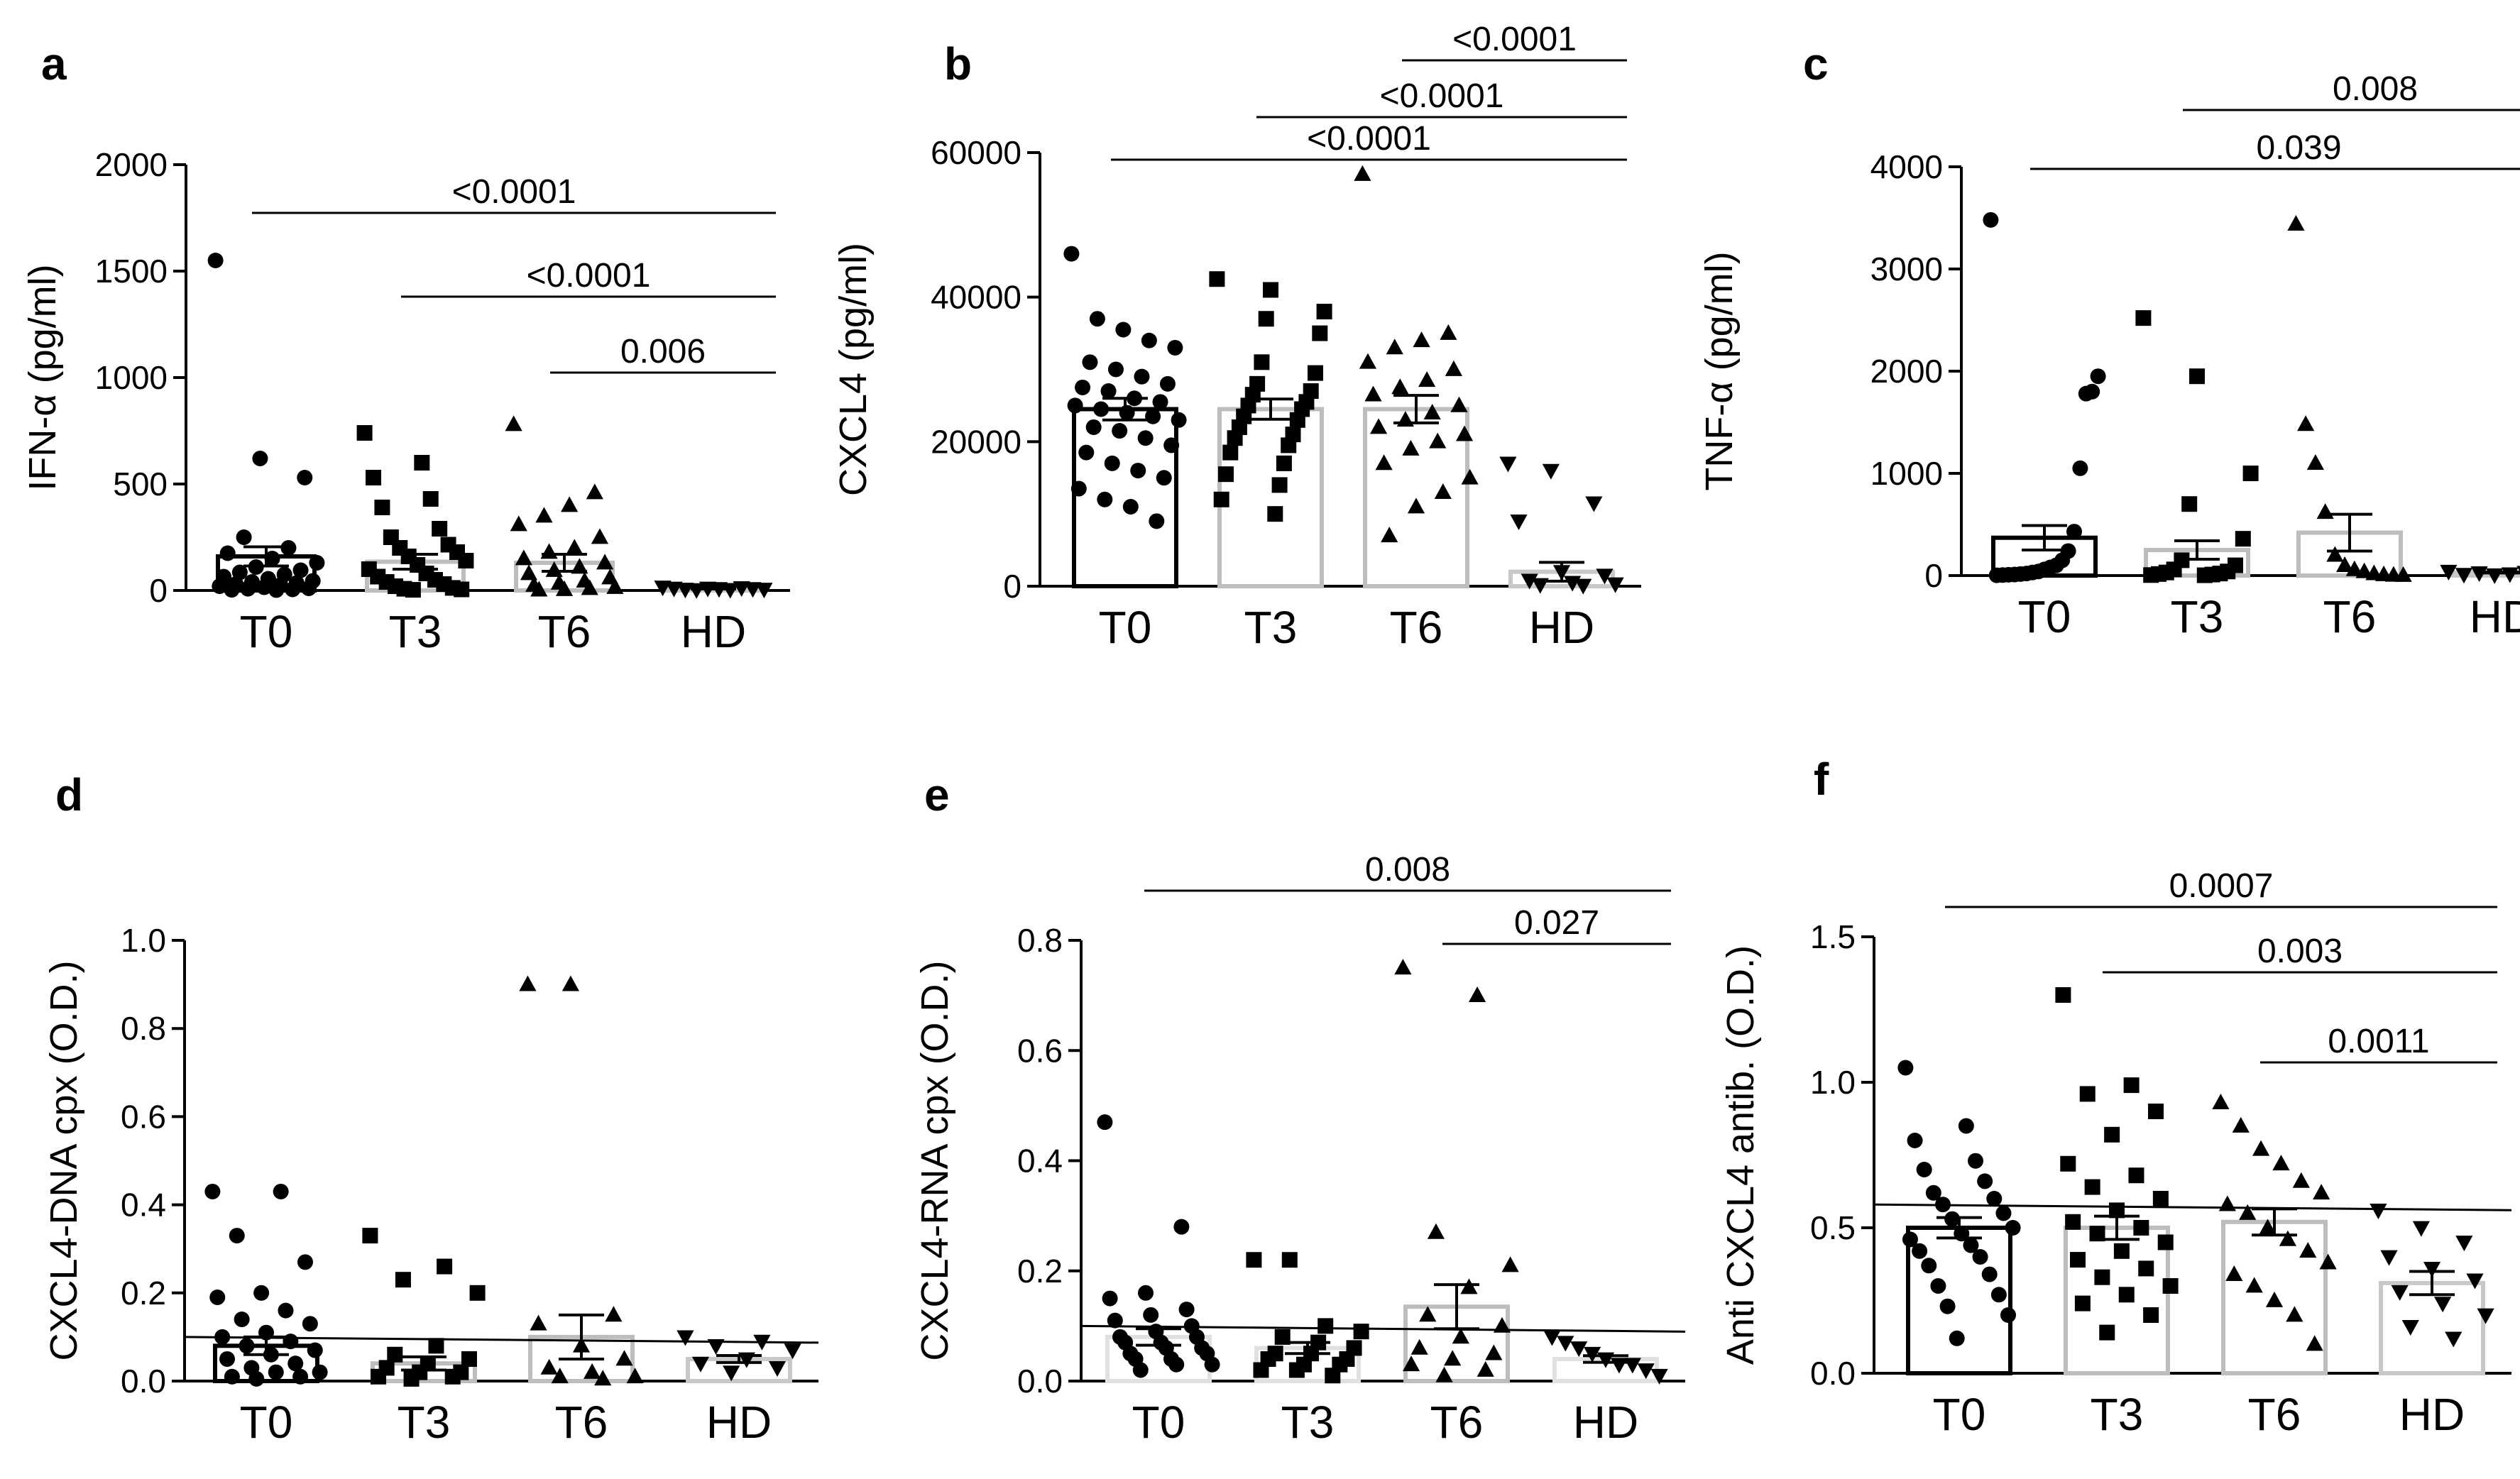 The width and height of the screenshot is (2520, 1479). I want to click on y-axis-label: CXCL4-DNA cpx (O.D.), so click(64, 1160).